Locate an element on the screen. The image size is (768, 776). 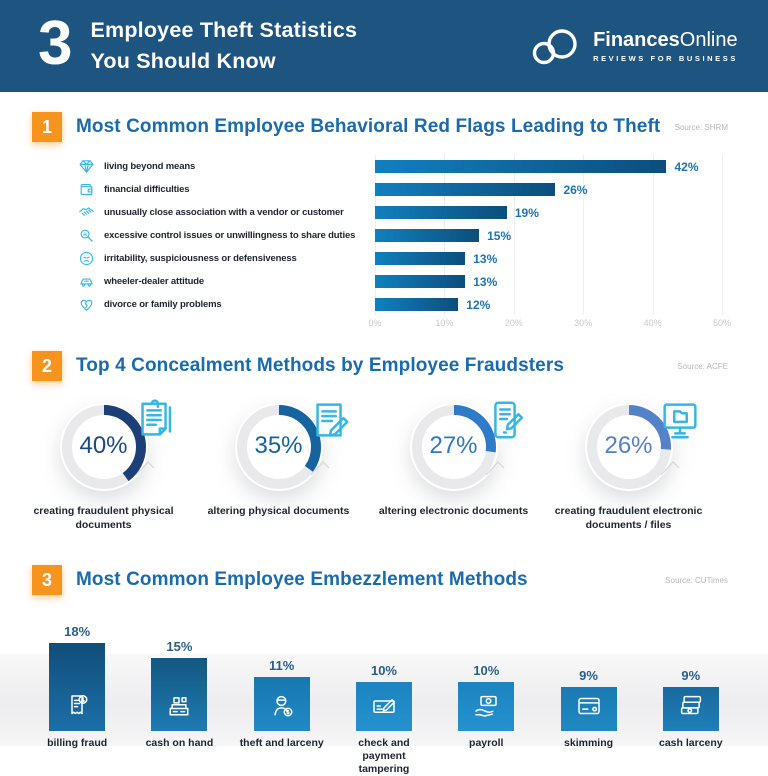
magnifier-icon is located at coordinates (86, 235).